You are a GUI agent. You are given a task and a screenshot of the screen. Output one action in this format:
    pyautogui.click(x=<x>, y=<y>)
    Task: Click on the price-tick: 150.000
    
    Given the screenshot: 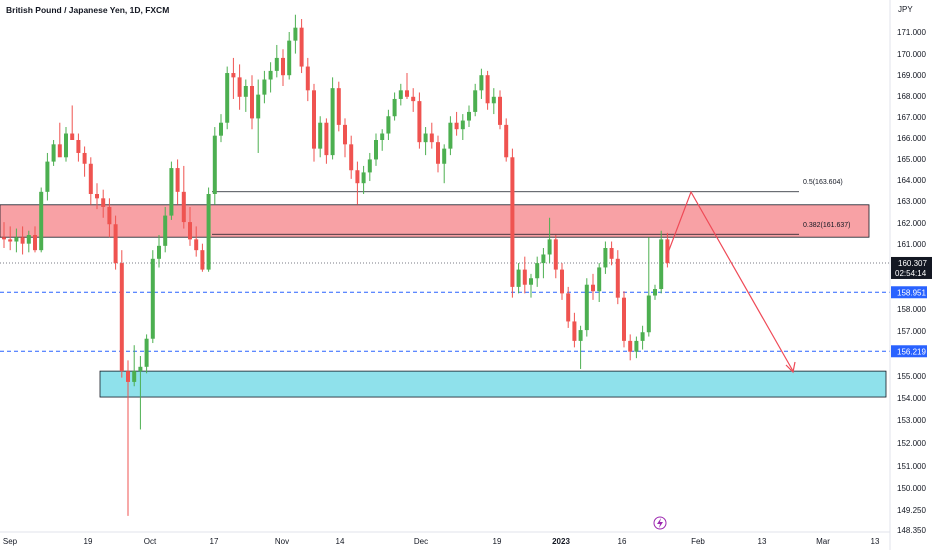 What is the action you would take?
    pyautogui.click(x=911, y=488)
    